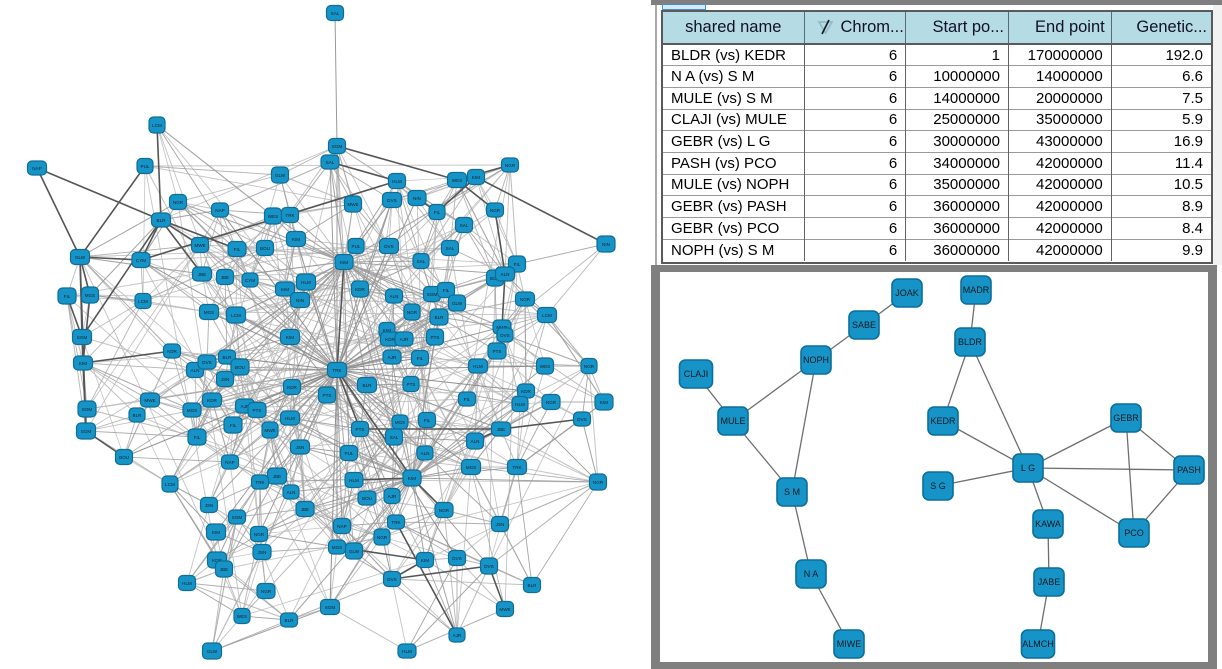  I want to click on svg-text: SABE, so click(864, 325).